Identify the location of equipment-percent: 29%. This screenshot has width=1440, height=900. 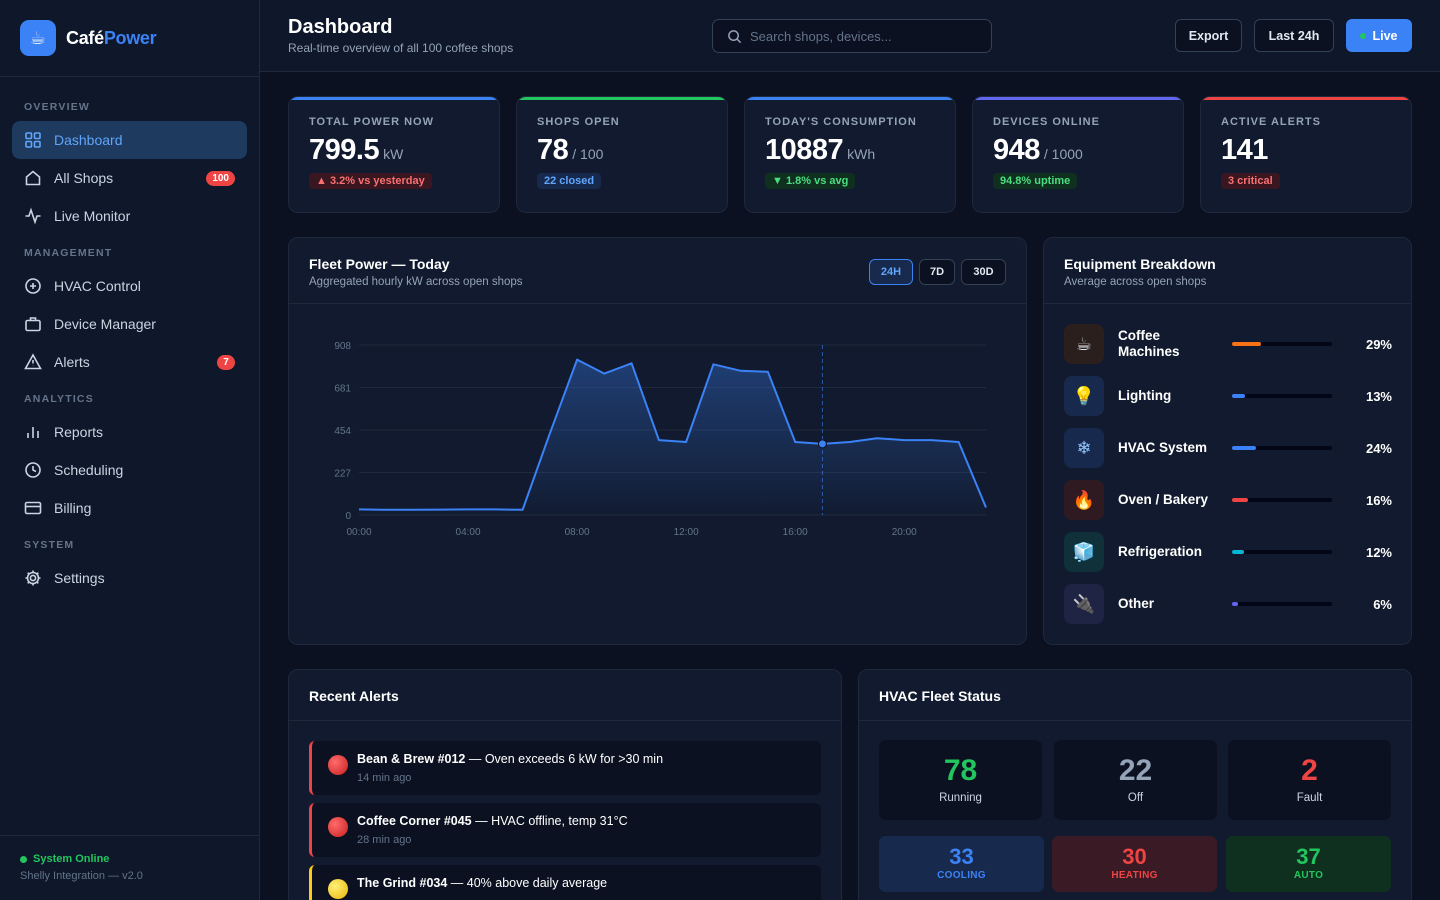
(1378, 344).